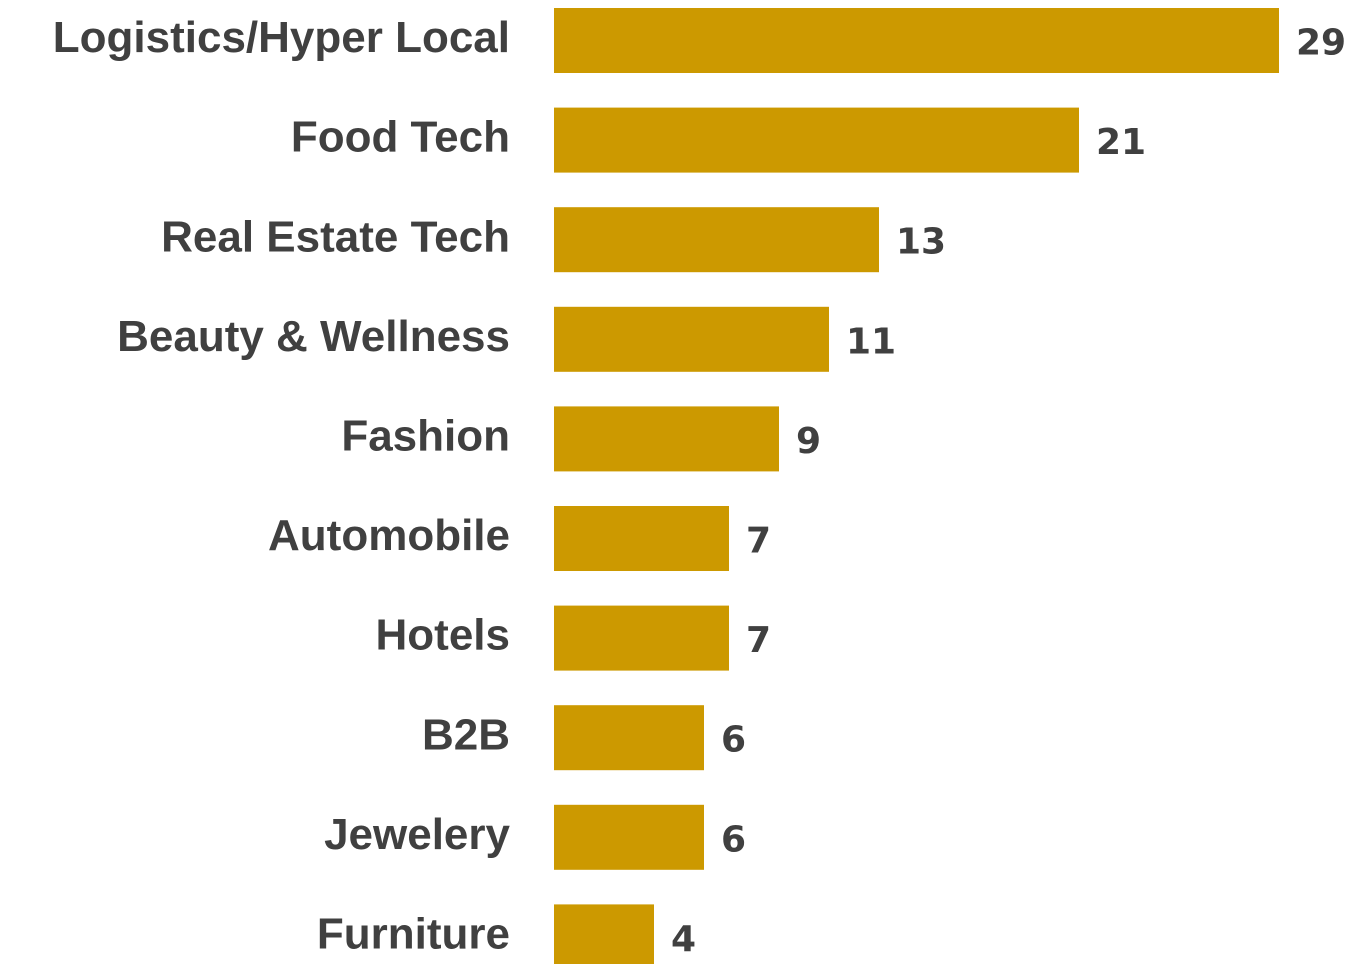 The width and height of the screenshot is (1350, 964). Describe the element at coordinates (443, 635) in the screenshot. I see `category-label: Hotels` at that location.